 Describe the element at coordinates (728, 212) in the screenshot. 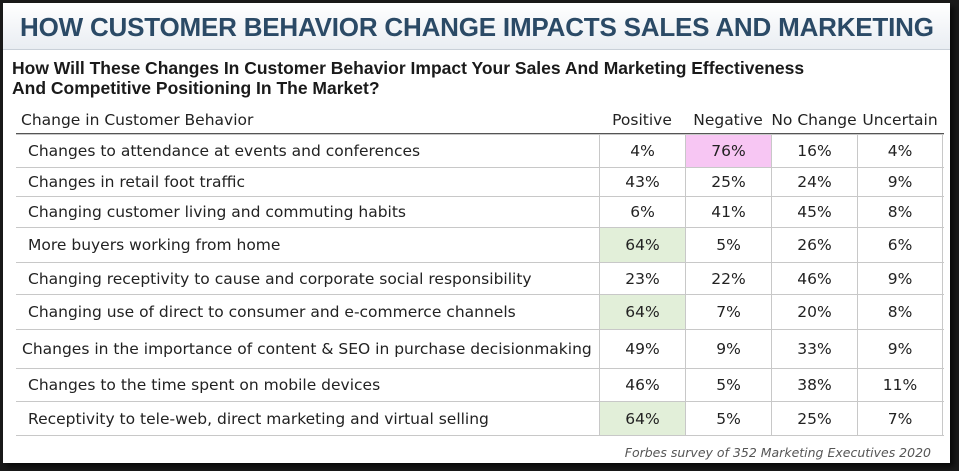

I see `cell-negative: 41%` at that location.